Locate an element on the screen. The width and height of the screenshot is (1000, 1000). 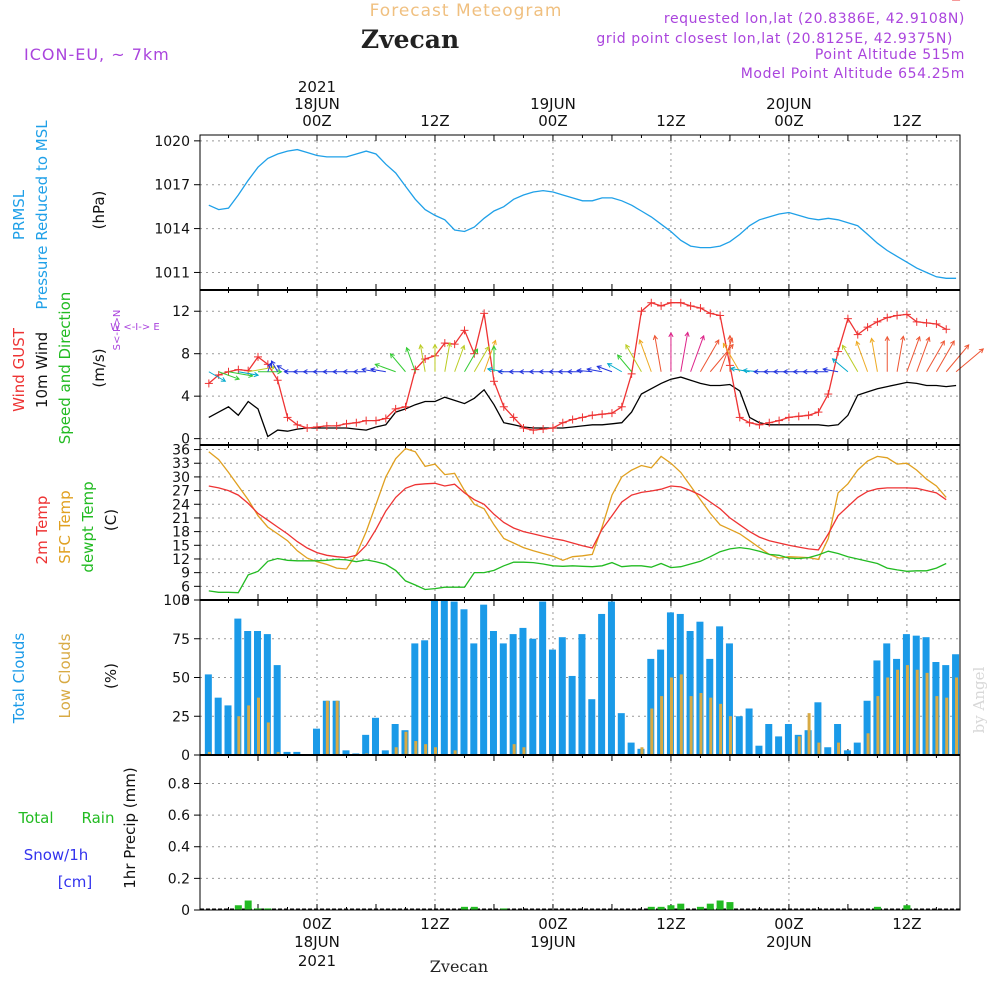
compass-icon-we: W <-I-> E is located at coordinates (135, 327).